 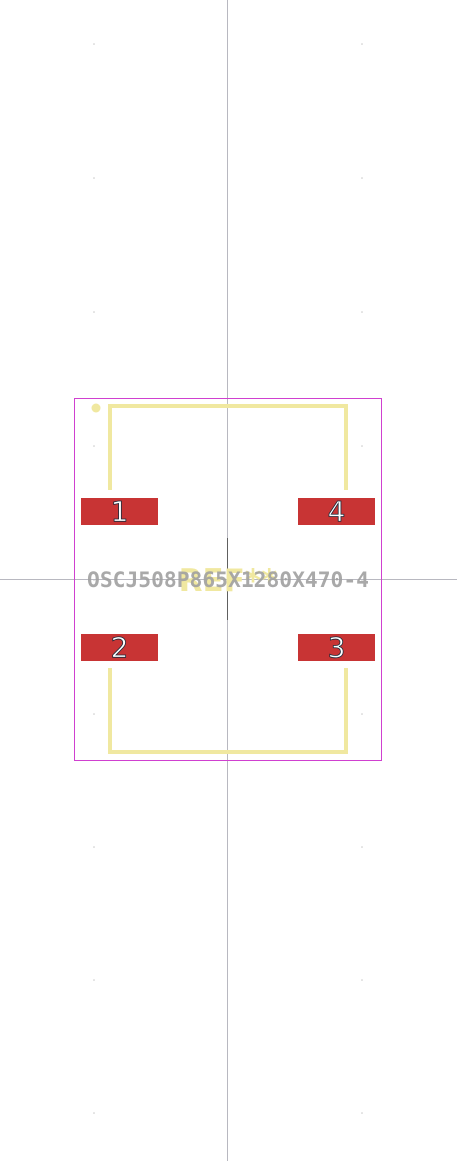 I want to click on pad-1-number: 1, so click(x=120, y=511).